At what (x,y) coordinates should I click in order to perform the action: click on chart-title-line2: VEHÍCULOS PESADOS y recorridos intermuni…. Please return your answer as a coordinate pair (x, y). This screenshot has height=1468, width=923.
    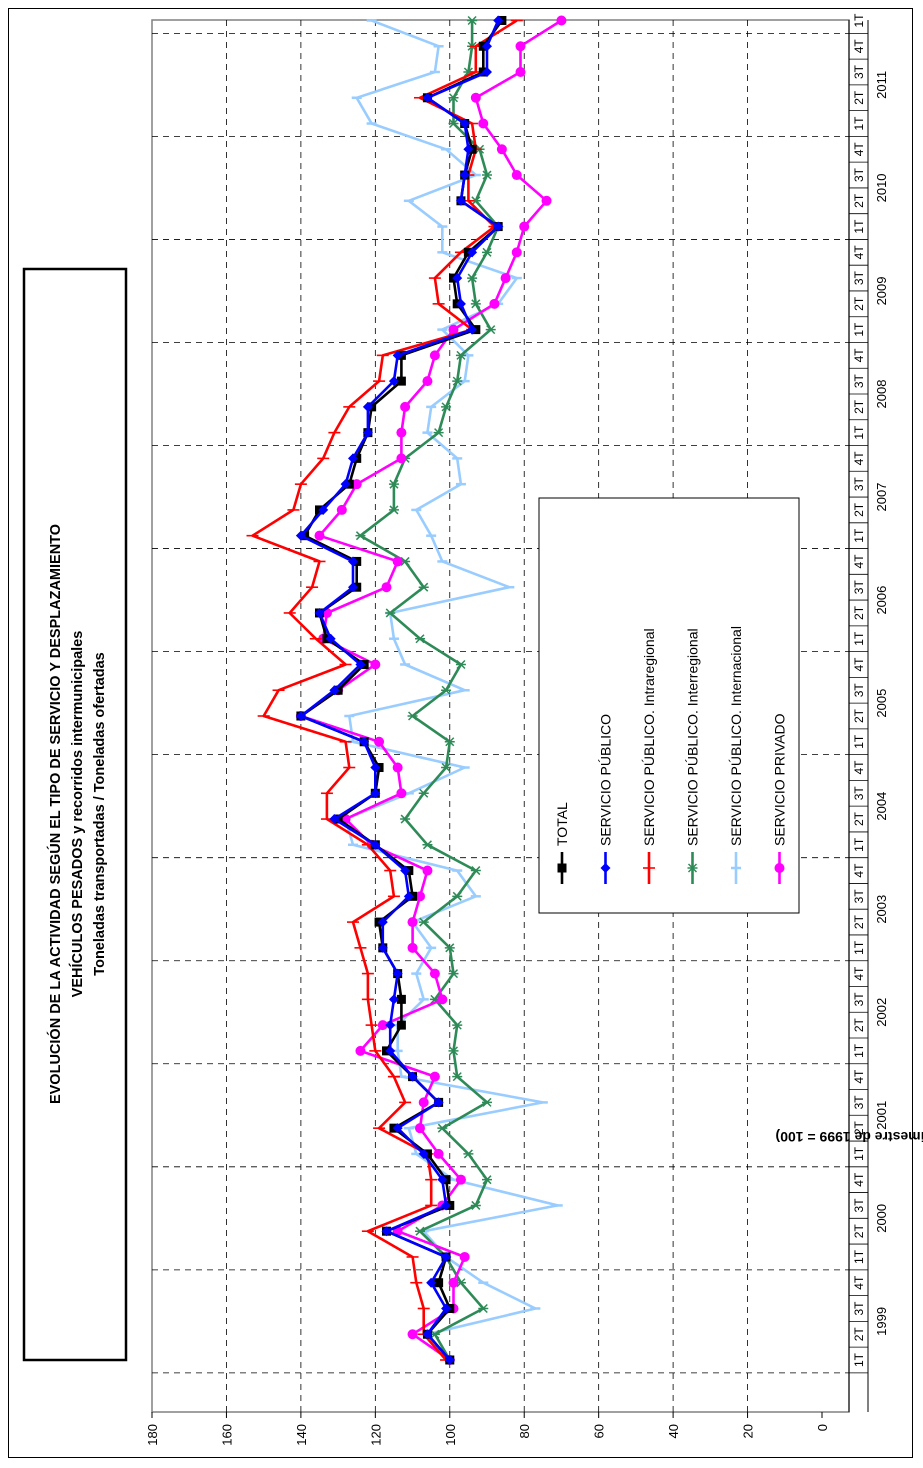
    Looking at the image, I should click on (77, 814).